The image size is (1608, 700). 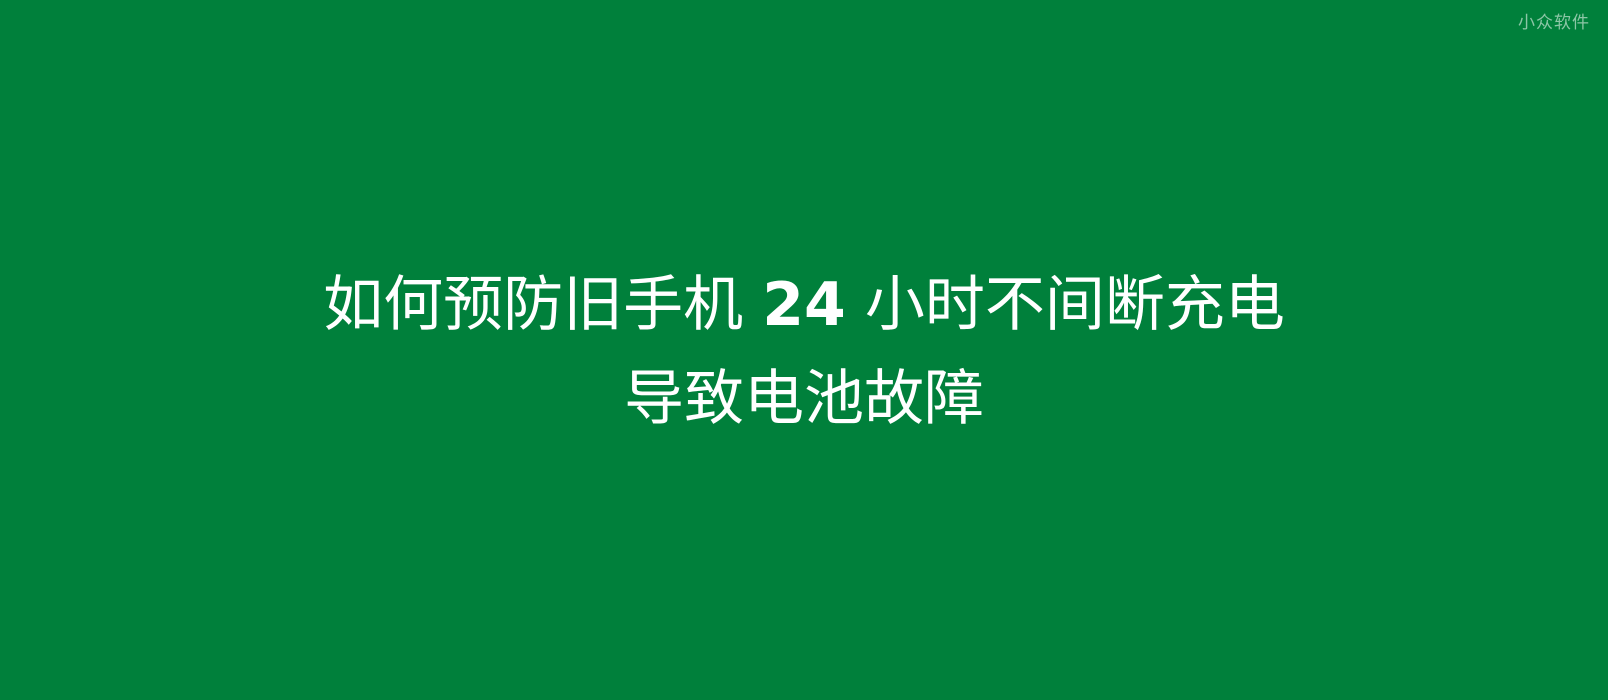 What do you see at coordinates (1065, 305) in the screenshot?
I see `headline-line-1-after: 小时不间断充电` at bounding box center [1065, 305].